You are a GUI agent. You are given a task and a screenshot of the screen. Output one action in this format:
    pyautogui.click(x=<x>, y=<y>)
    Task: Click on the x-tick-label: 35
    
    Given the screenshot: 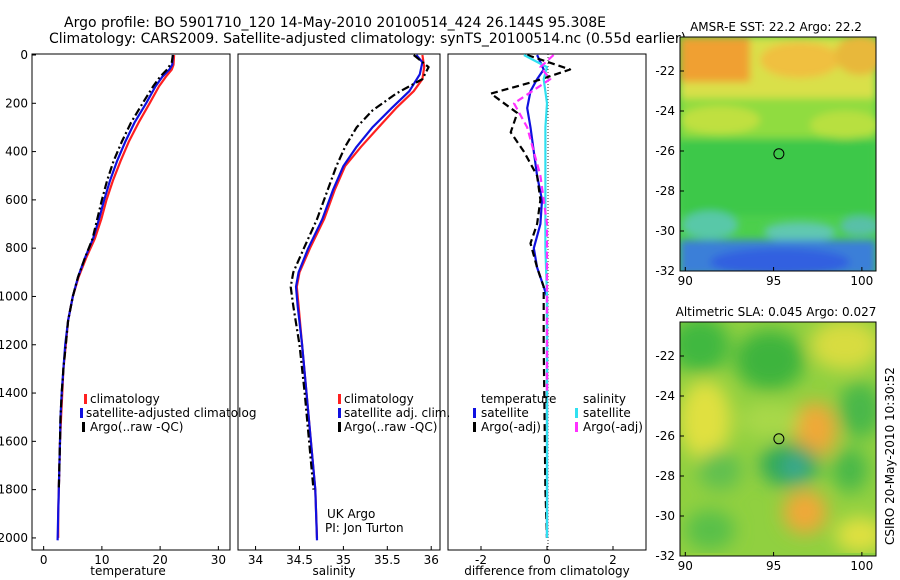 What is the action you would take?
    pyautogui.click(x=343, y=560)
    